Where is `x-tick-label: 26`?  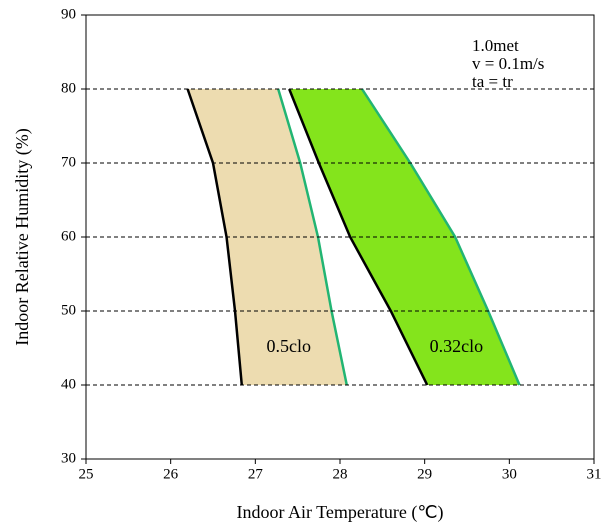
x-tick-label: 26 is located at coordinates (171, 474).